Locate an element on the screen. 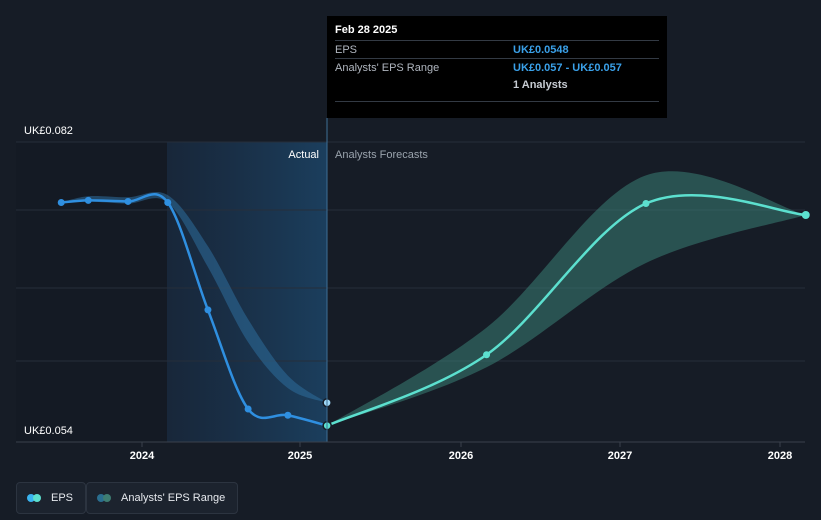 The height and width of the screenshot is (520, 821). tooltip-eps-value: UK£0.0548 is located at coordinates (541, 49).